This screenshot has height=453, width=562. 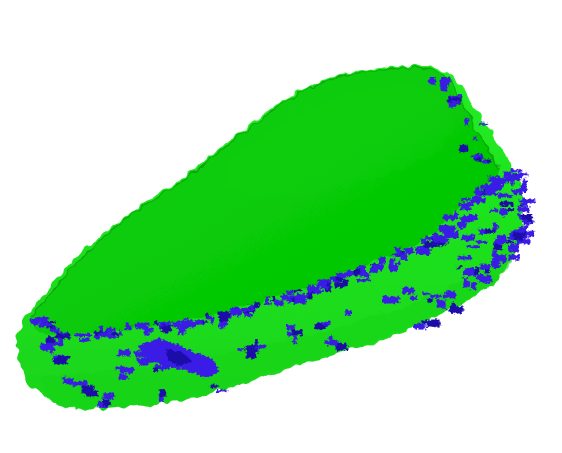 What do you see at coordinates (179, 358) in the screenshot?
I see `region-patch-dark` at bounding box center [179, 358].